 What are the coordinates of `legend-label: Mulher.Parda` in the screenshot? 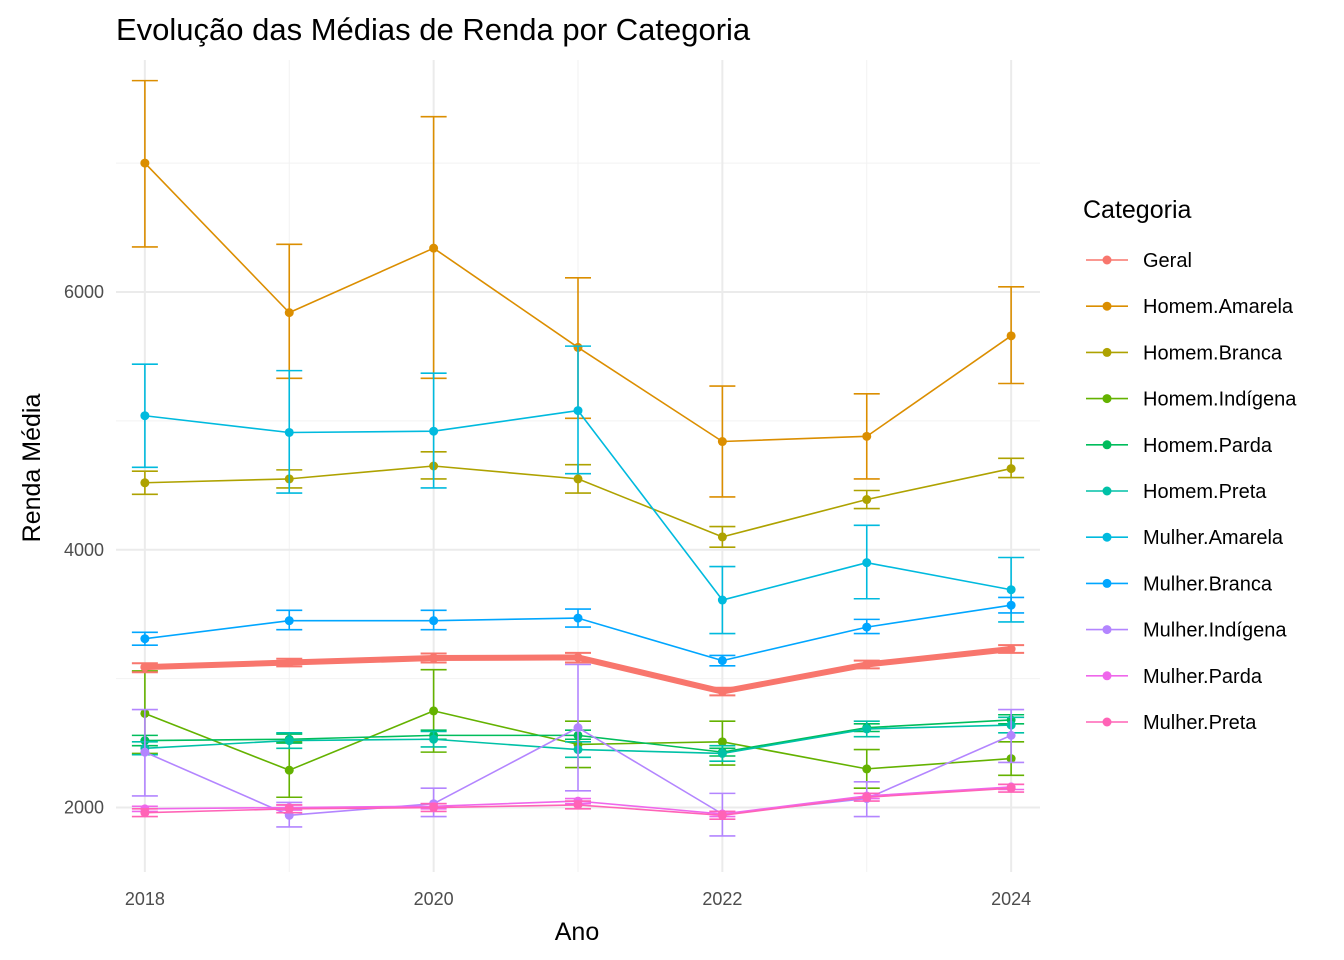 It's located at (1203, 677).